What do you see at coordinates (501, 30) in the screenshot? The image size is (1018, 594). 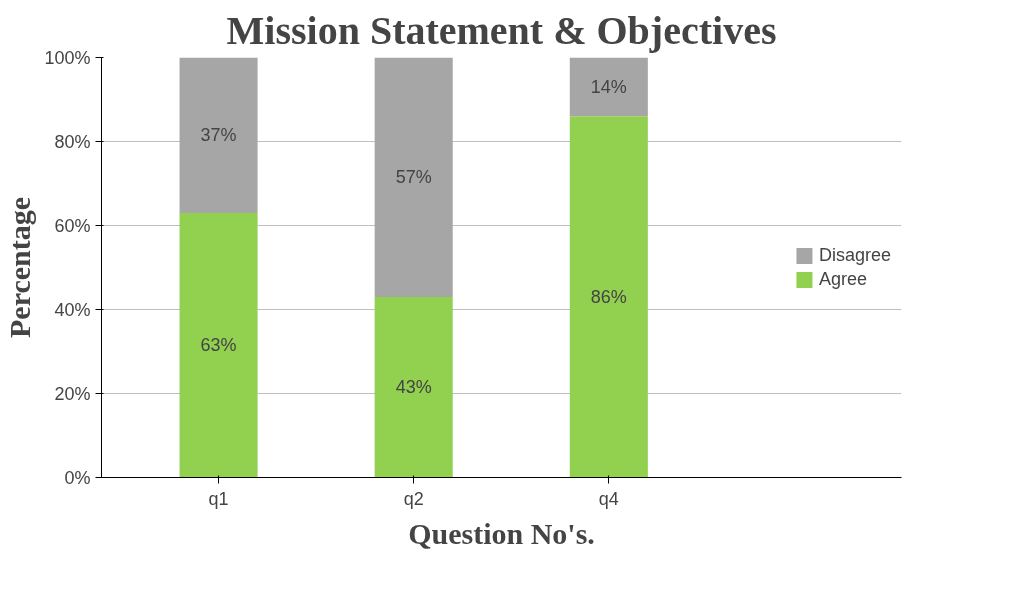 I see `chart-title: Mission Statement & Objectives` at bounding box center [501, 30].